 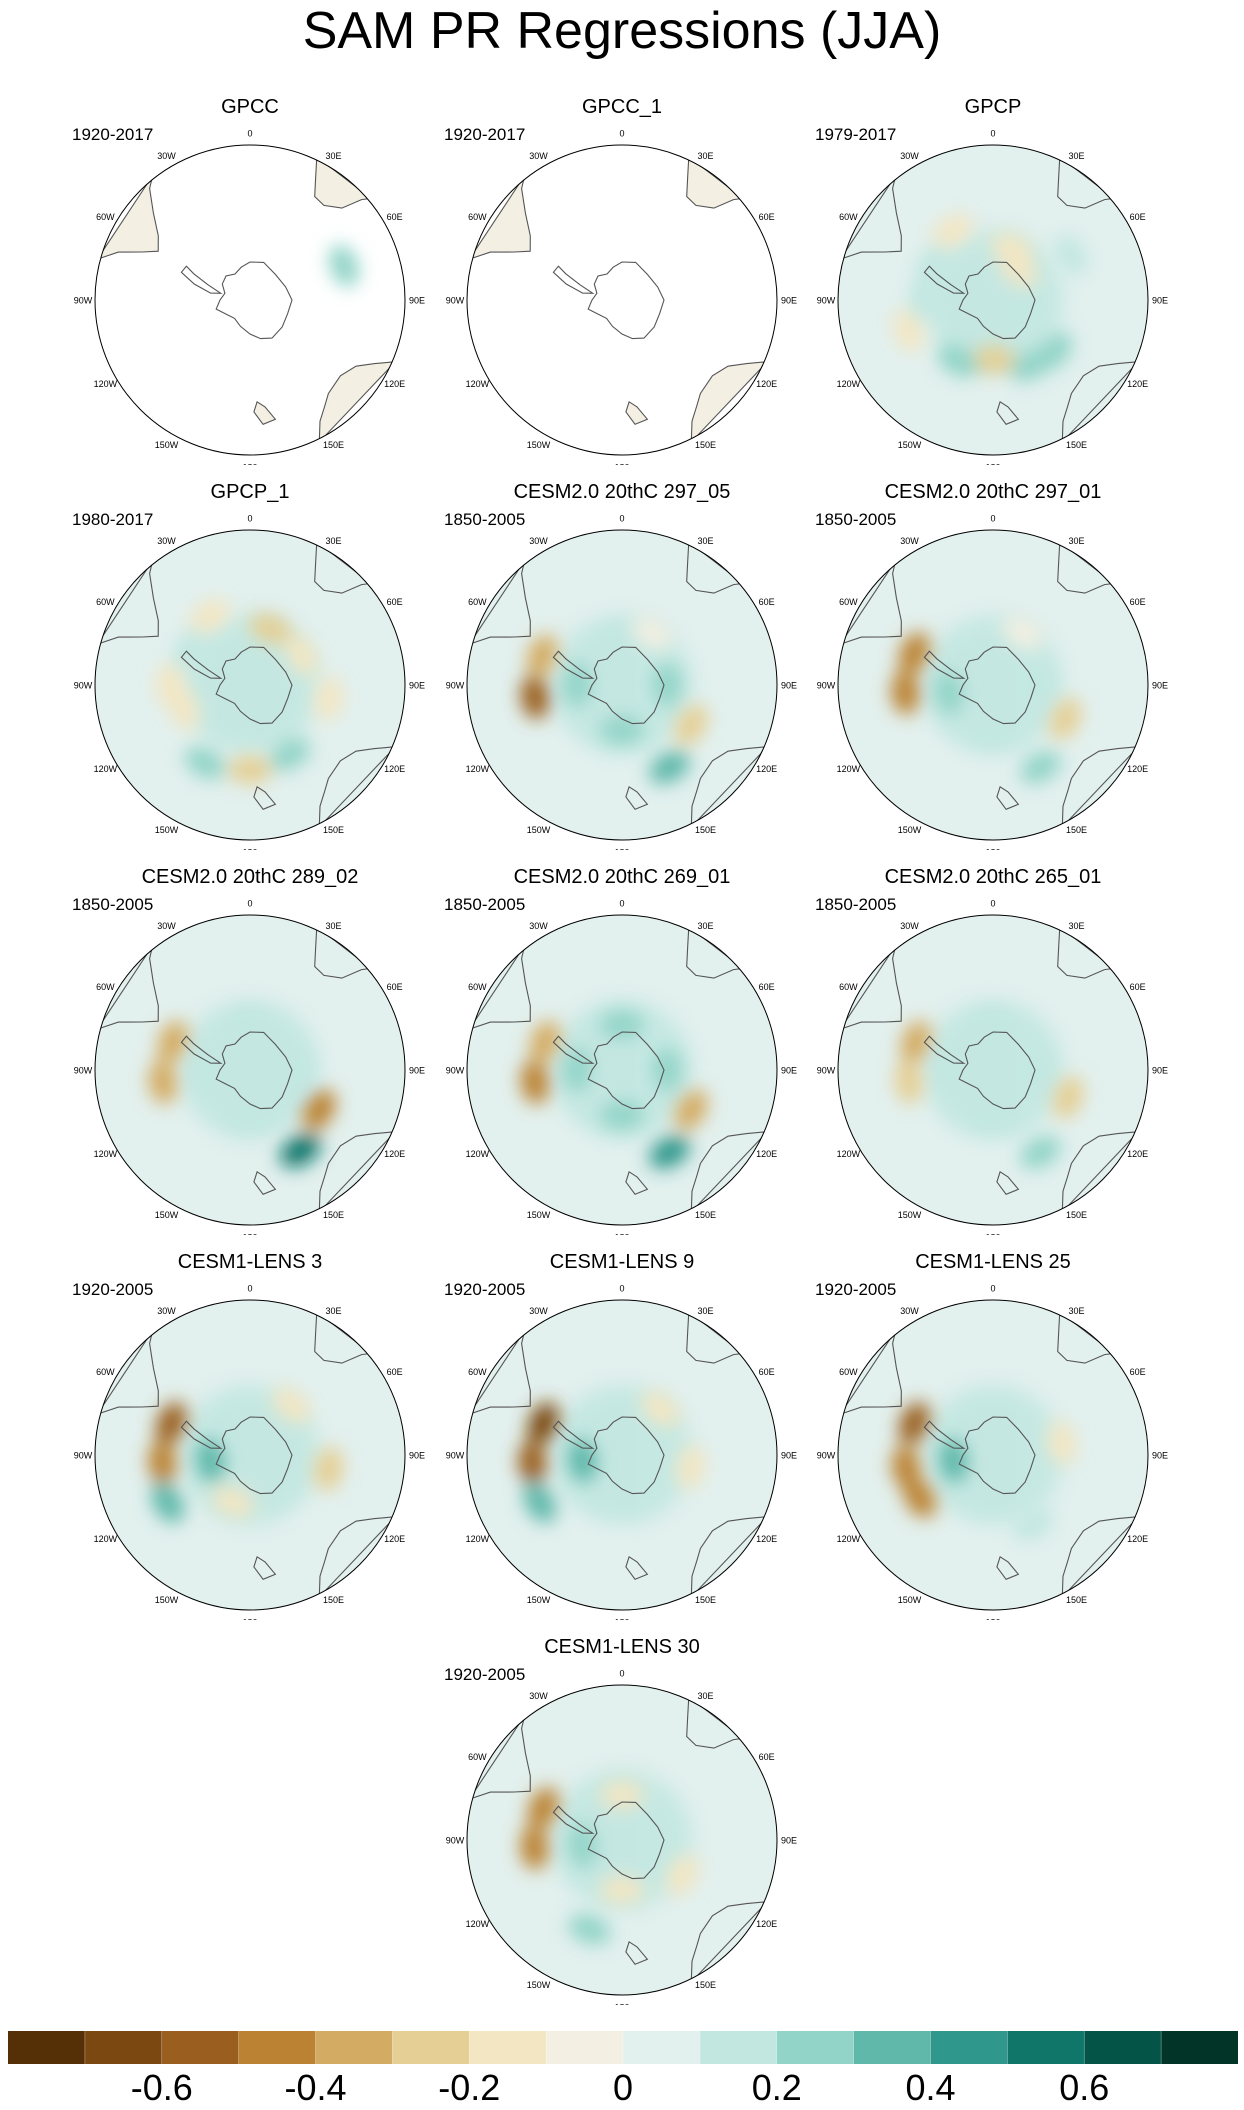 What do you see at coordinates (508, 2047) in the screenshot?
I see `colorbar-swatch` at bounding box center [508, 2047].